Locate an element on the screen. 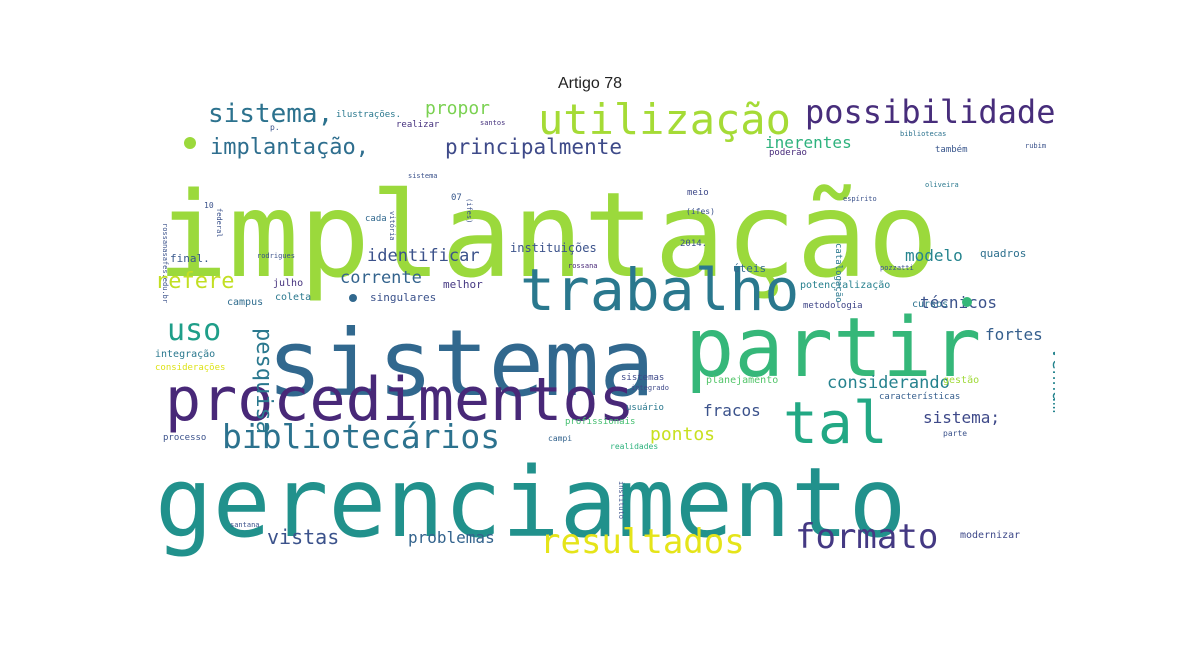  word-28: fracos is located at coordinates (732, 410).